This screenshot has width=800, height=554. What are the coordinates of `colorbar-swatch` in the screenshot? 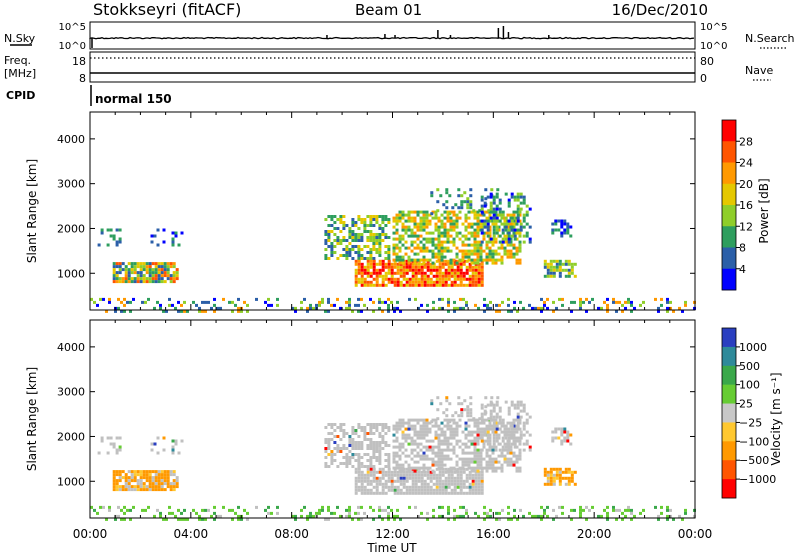 It's located at (729, 394).